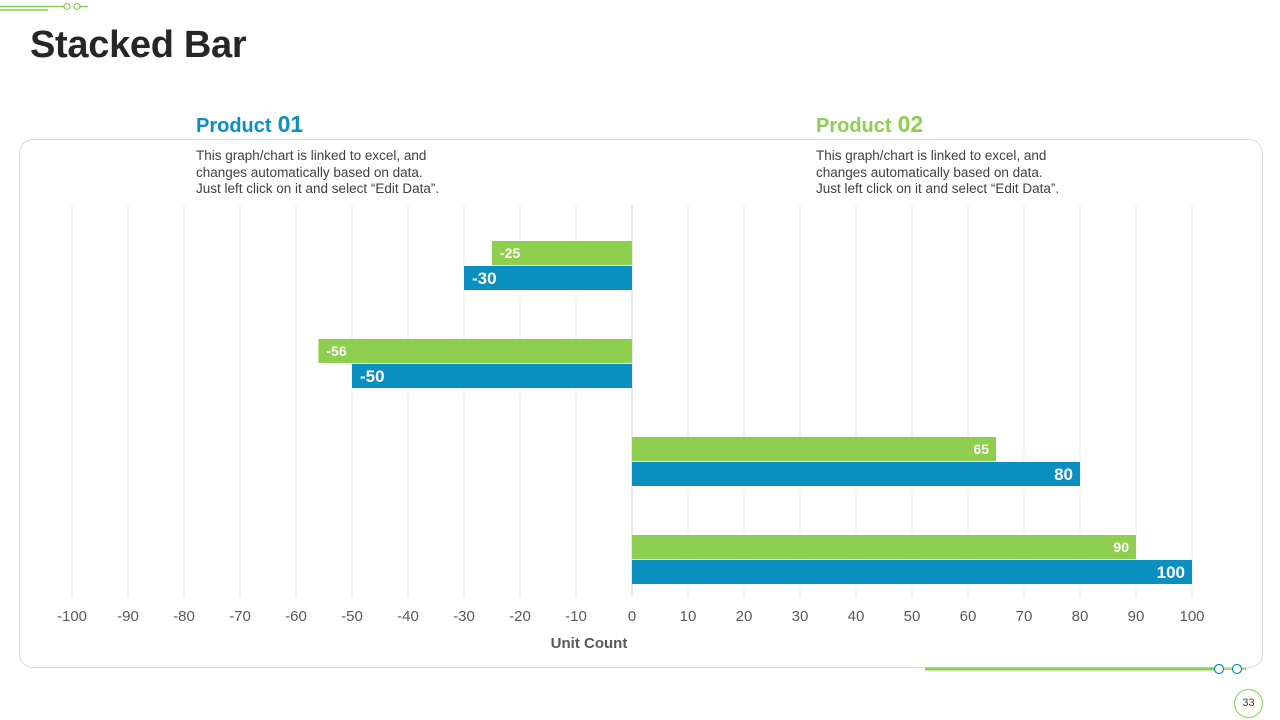 This screenshot has width=1280, height=720. What do you see at coordinates (44, 6) in the screenshot?
I see `top-decoration` at bounding box center [44, 6].